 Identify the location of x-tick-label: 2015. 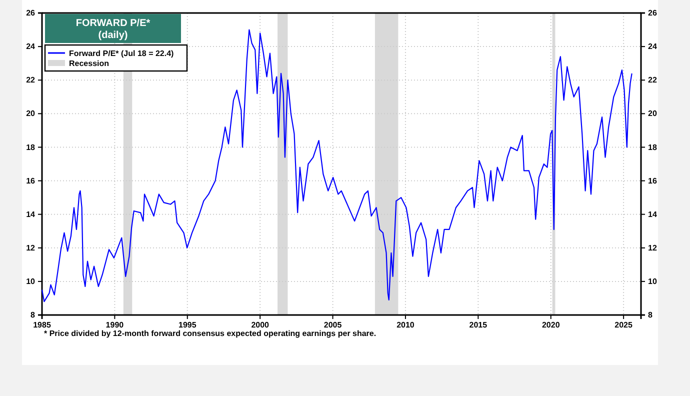
(478, 325).